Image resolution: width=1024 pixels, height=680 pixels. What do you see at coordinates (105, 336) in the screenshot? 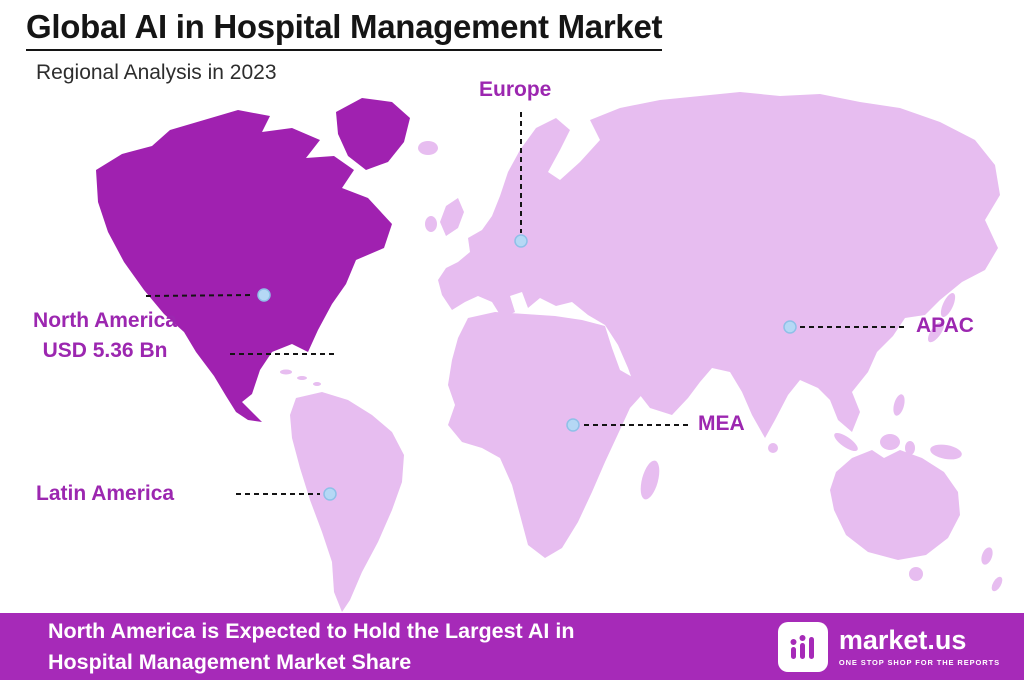
I see `north-america-label: North America USD 5.36 Bn` at bounding box center [105, 336].